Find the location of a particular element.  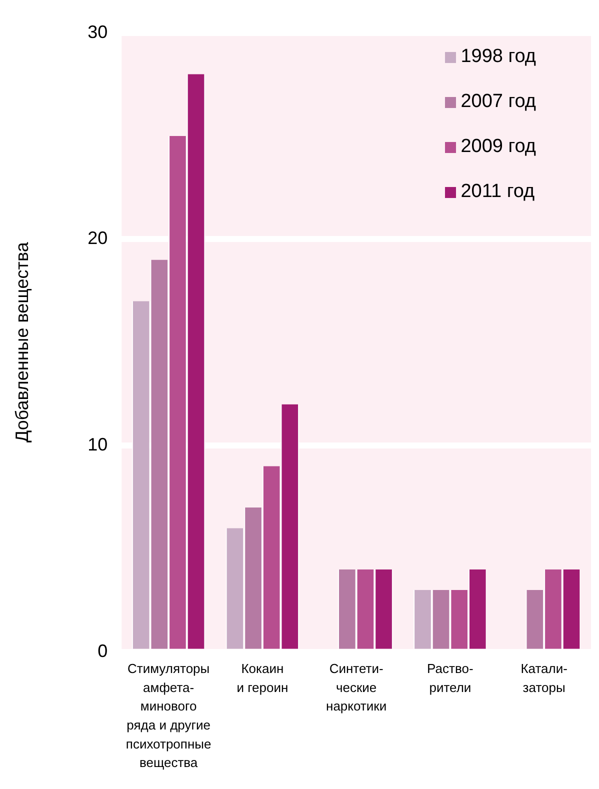

y-tick-label: 0 is located at coordinates (103, 650).